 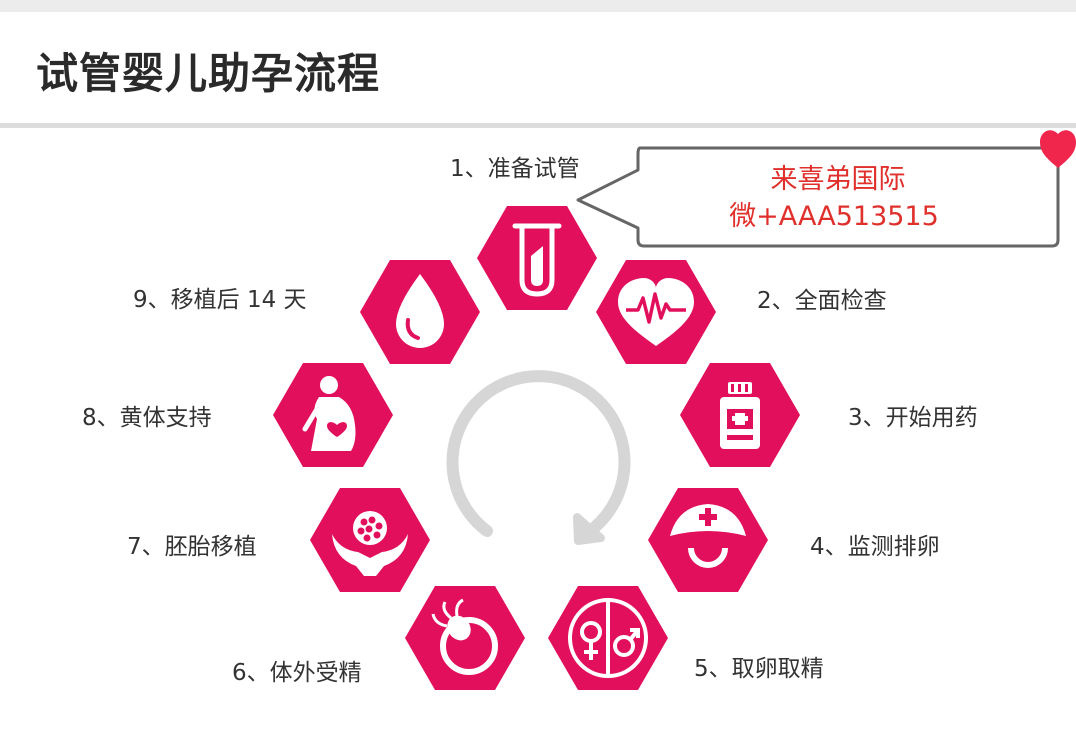 What do you see at coordinates (822, 301) in the screenshot?
I see `step-2-label: 2、全面检查` at bounding box center [822, 301].